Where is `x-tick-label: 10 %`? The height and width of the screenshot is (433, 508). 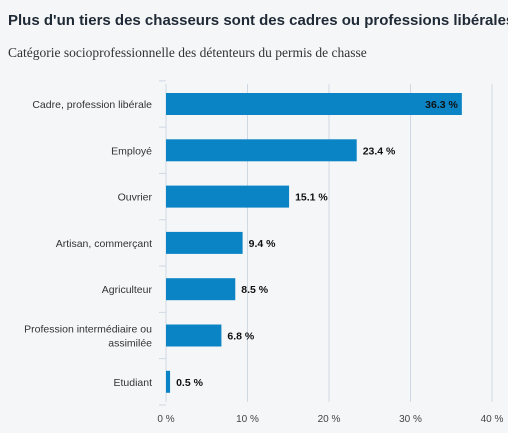 x-tick-label: 10 % is located at coordinates (247, 419).